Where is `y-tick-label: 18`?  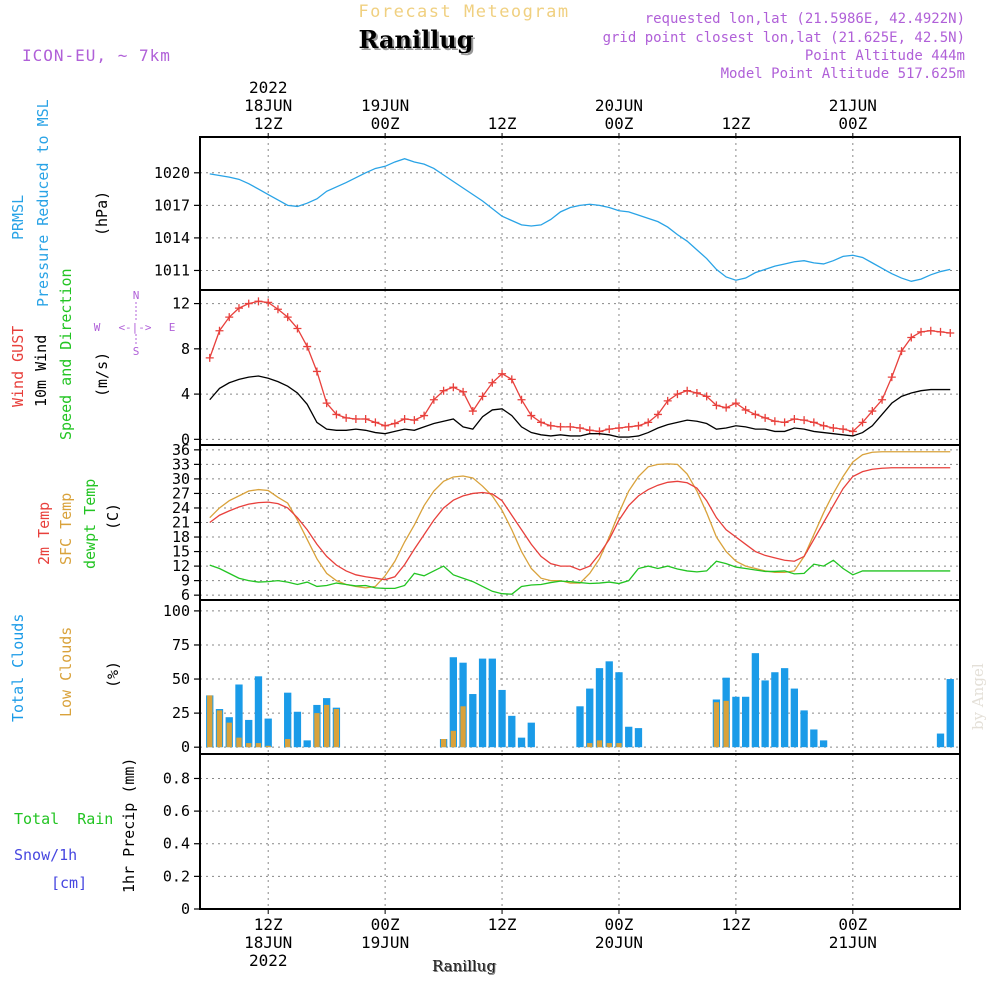 y-tick-label: 18 is located at coordinates (181, 537).